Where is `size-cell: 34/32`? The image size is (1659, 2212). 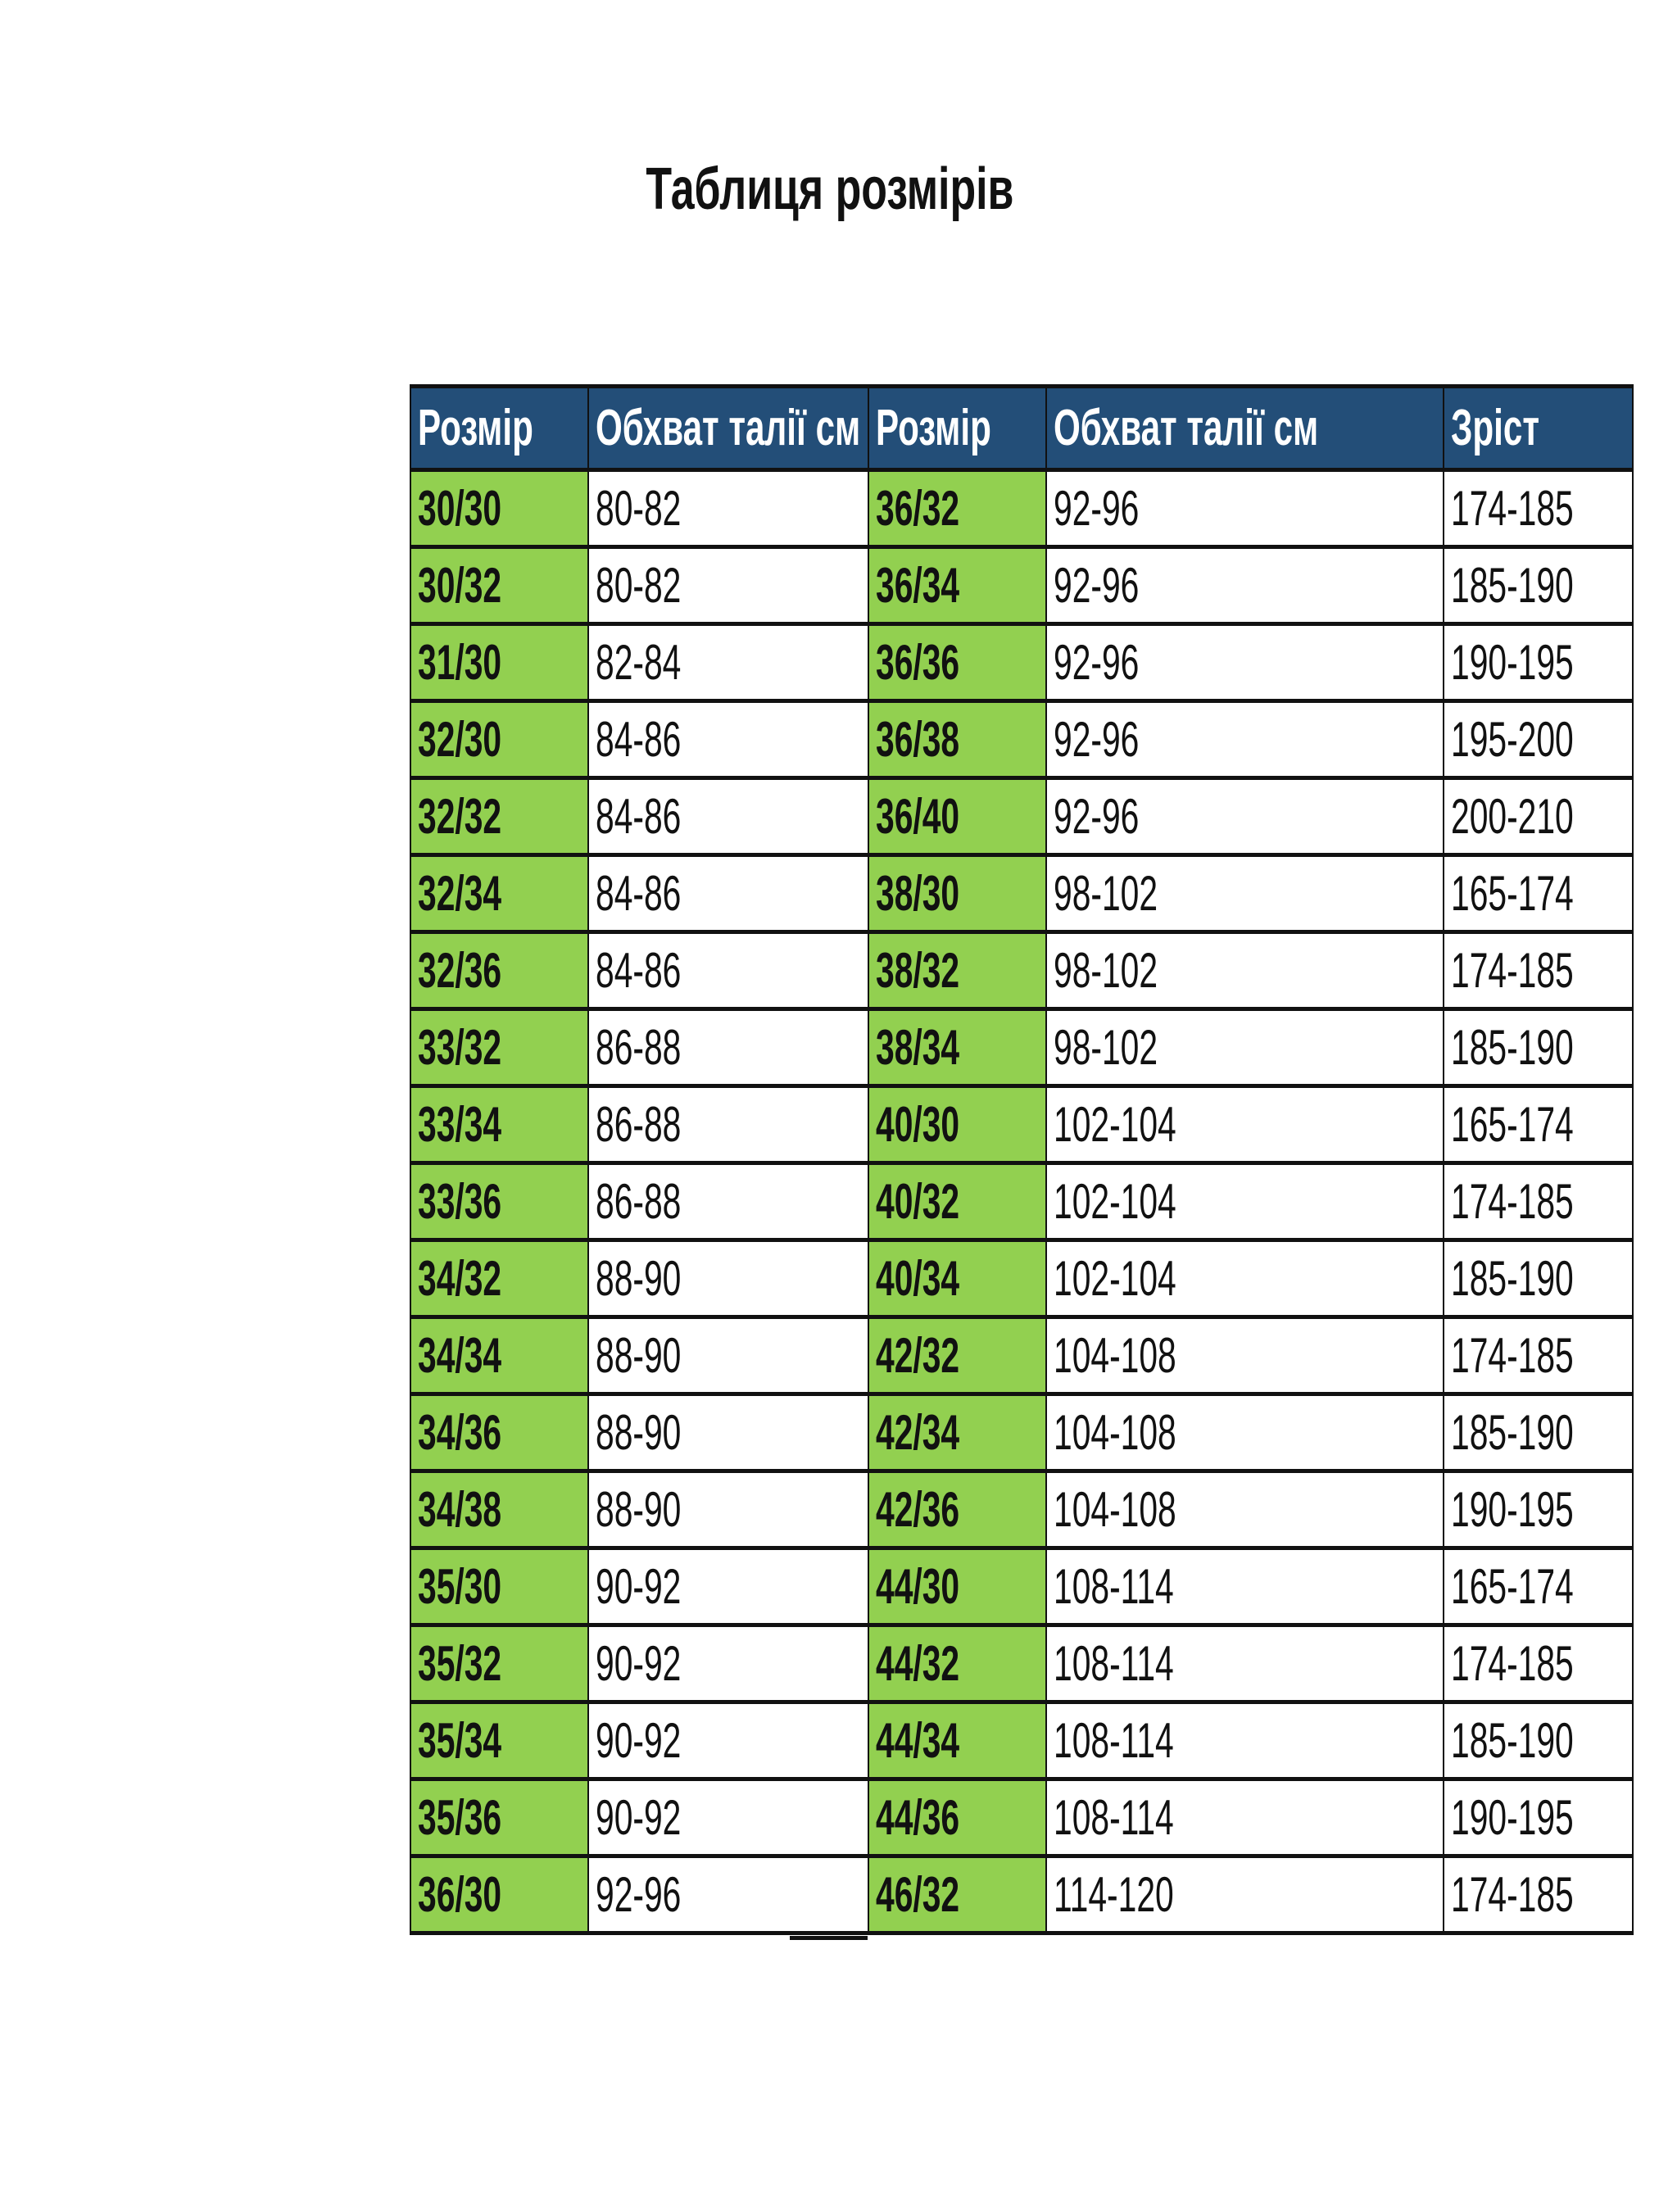 size-cell: 34/32 is located at coordinates (499, 1279).